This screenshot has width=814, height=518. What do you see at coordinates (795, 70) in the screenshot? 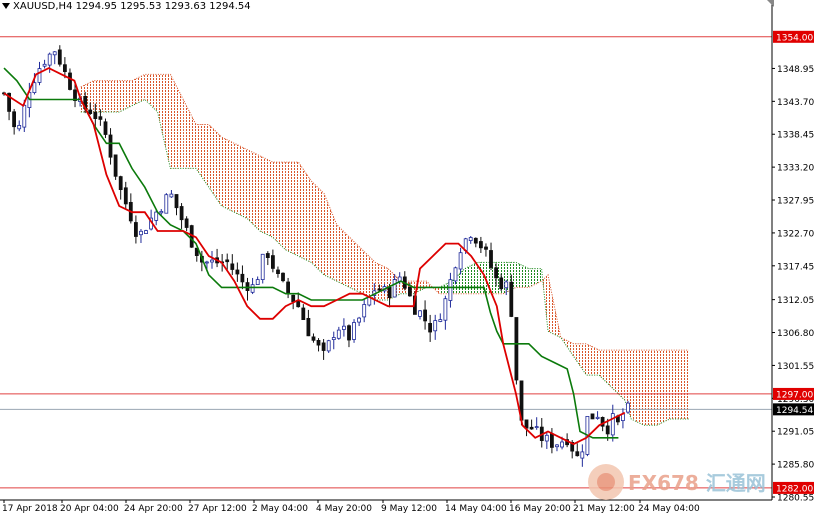
I see `price-tick-label: 1348.95` at bounding box center [795, 70].